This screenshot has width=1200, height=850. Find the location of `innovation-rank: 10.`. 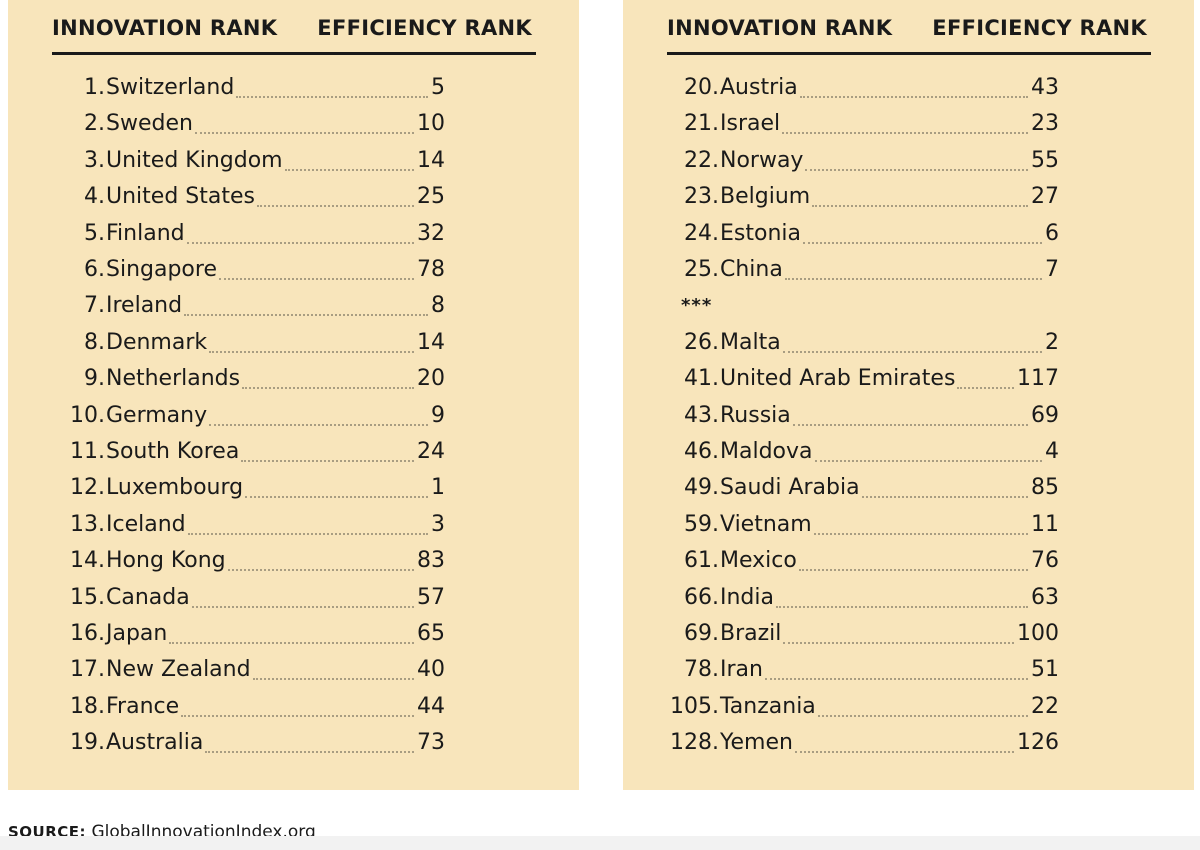

innovation-rank: 10. is located at coordinates (87, 415).